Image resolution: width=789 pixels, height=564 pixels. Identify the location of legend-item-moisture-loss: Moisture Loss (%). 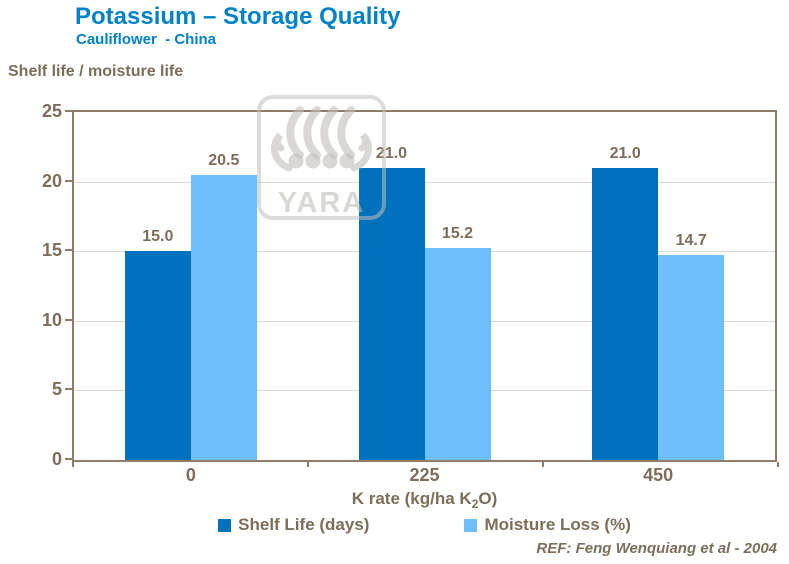
(547, 525).